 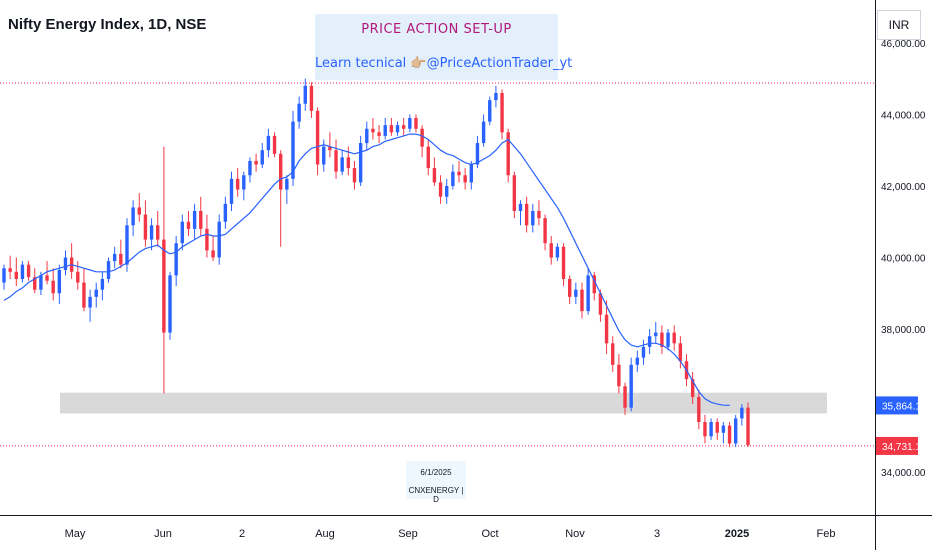 What do you see at coordinates (899, 25) in the screenshot?
I see `currency-button: INR` at bounding box center [899, 25].